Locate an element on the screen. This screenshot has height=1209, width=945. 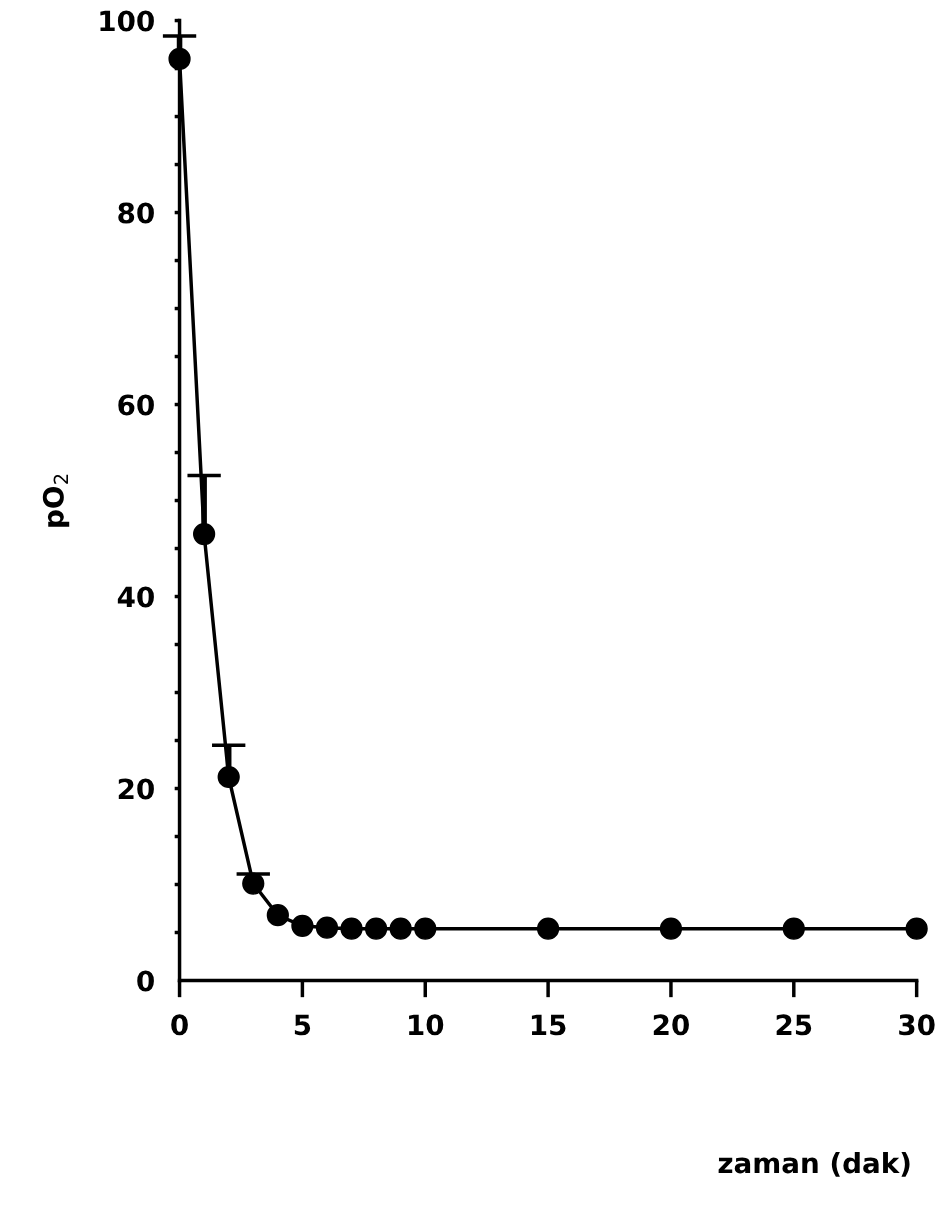
y-tick-label: 20 is located at coordinates (136, 789).